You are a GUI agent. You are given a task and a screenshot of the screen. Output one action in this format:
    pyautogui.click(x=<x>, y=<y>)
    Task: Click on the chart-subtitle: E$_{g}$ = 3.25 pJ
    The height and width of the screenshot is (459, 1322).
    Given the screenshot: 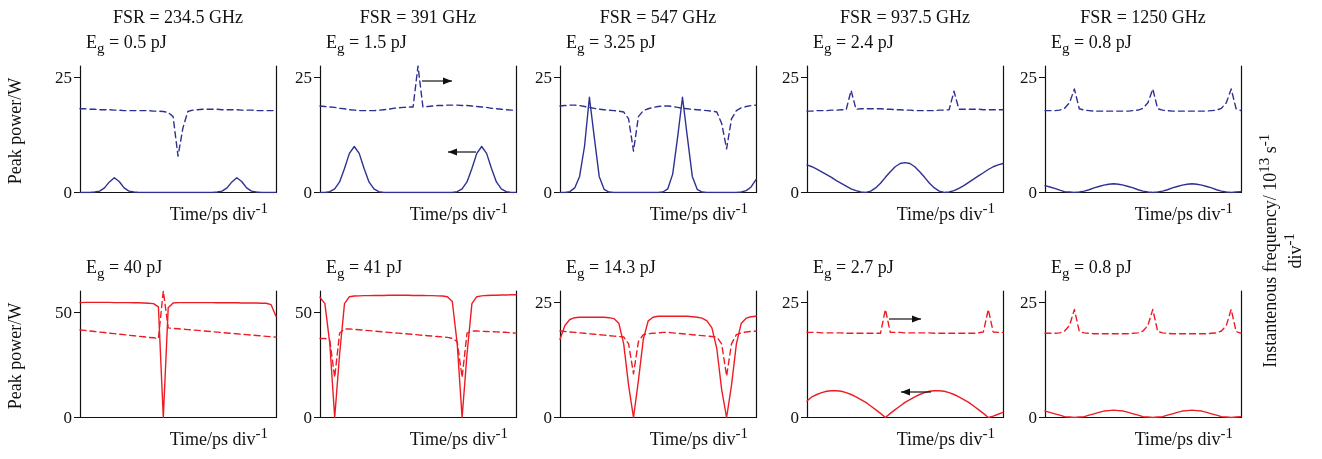 What is the action you would take?
    pyautogui.click(x=611, y=44)
    